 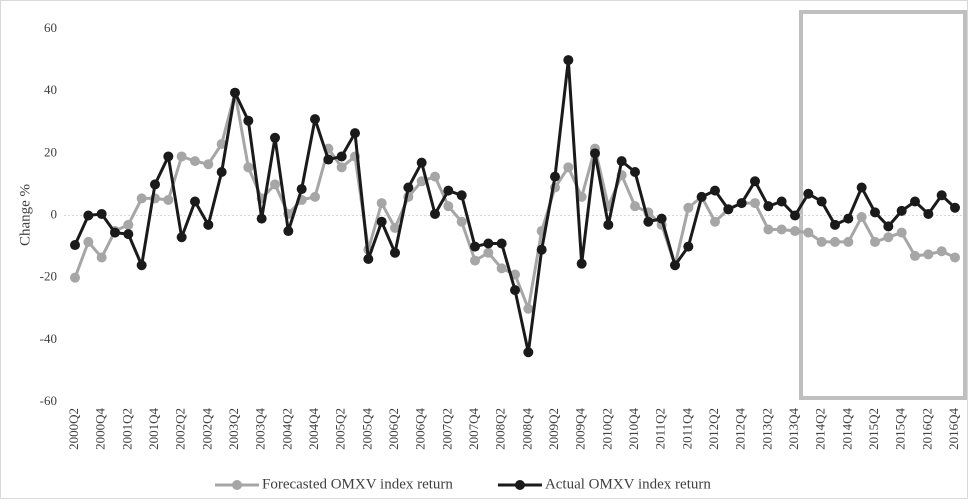 What do you see at coordinates (100, 429) in the screenshot?
I see `x-tick-label: 2000Q4` at bounding box center [100, 429].